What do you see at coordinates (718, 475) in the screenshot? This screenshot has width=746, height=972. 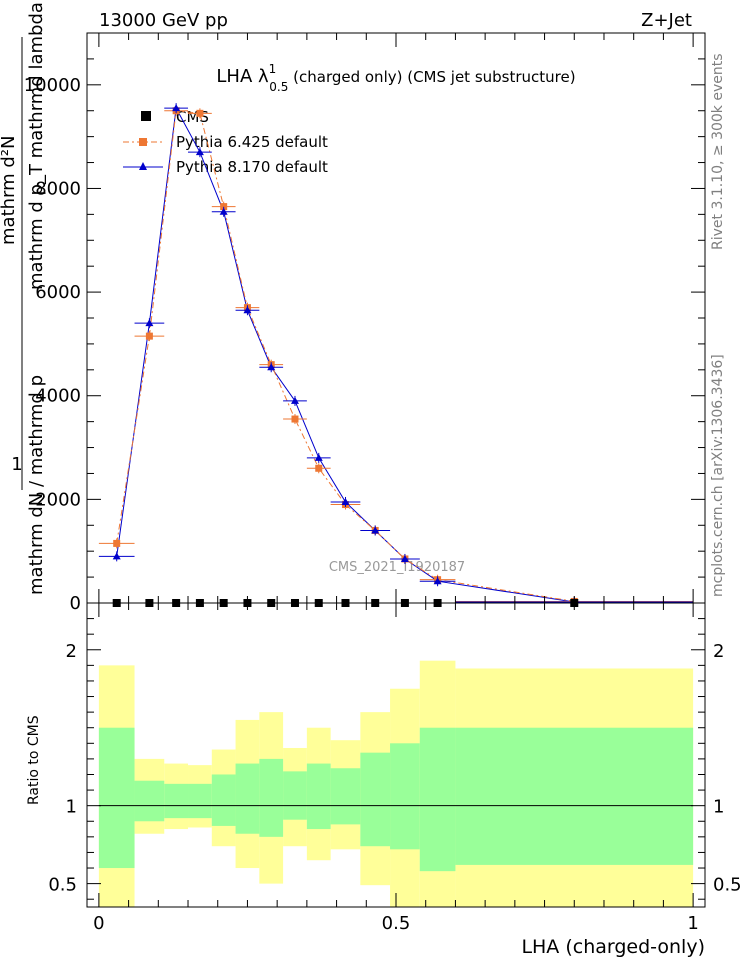 I see `mcplots-label: mcplots.cern.ch [arXiv:1306.3436]` at bounding box center [718, 475].